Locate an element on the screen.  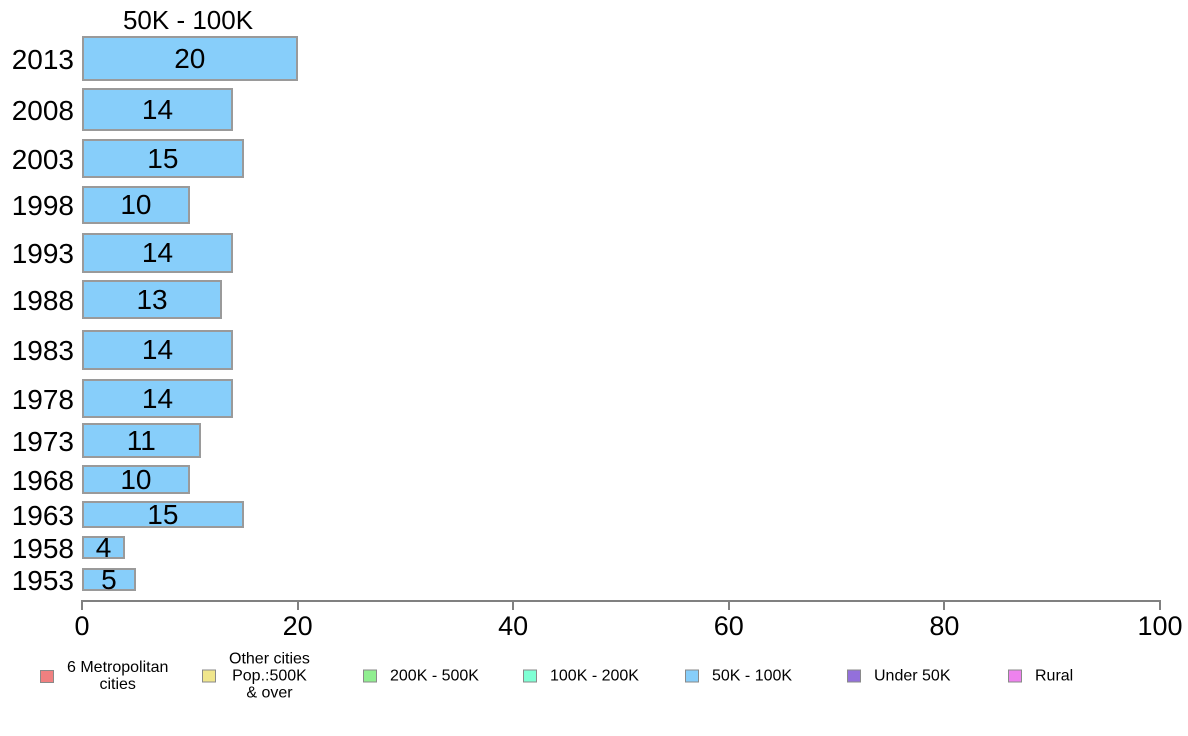
legend-item-under-50k: Under 50K is located at coordinates (899, 676).